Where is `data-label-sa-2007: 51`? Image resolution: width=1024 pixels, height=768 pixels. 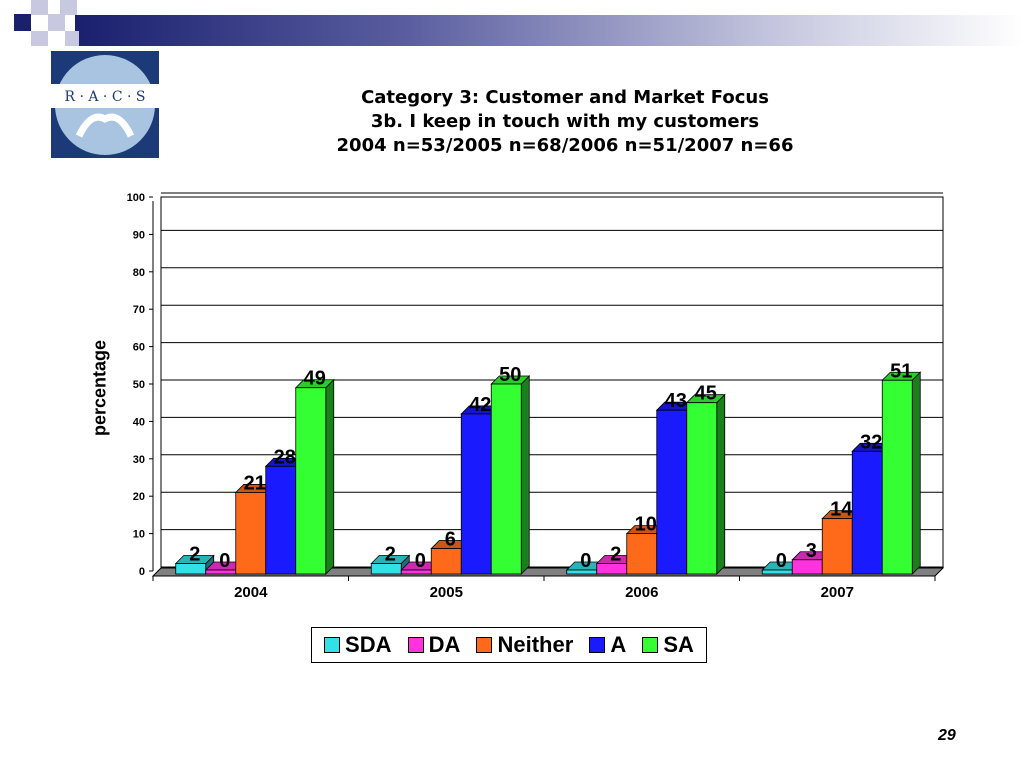 data-label-sa-2007: 51 is located at coordinates (901, 371).